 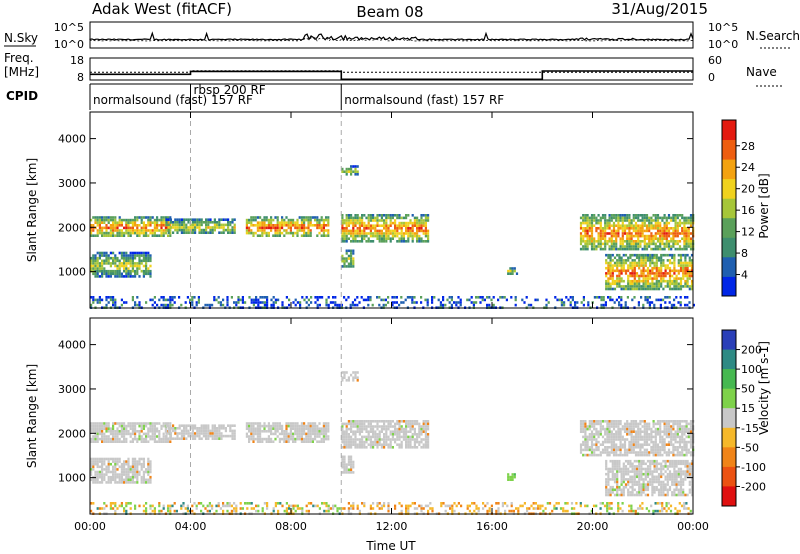 I want to click on nave-trace, so click(x=391, y=71).